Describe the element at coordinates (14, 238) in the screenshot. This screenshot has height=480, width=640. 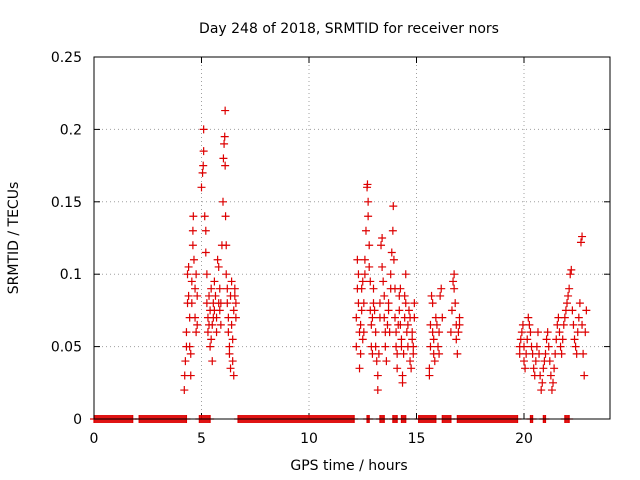
I see `y-axis-label: SRMTID / TECUs` at that location.